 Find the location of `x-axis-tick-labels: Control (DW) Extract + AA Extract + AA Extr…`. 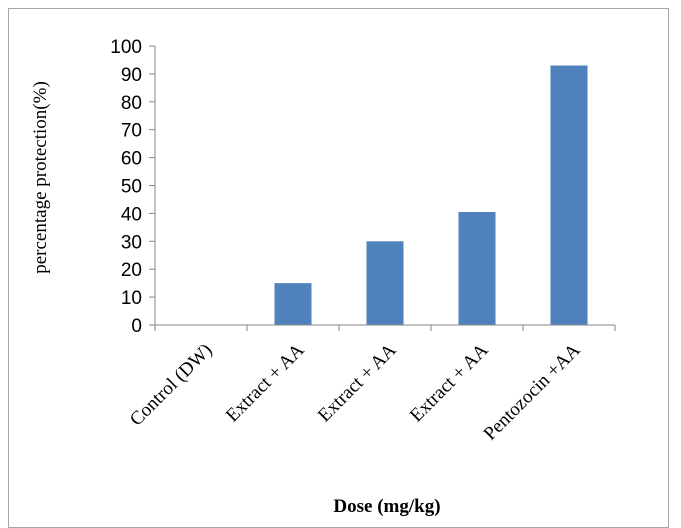

x-axis-tick-labels: Control (DW) Extract + AA Extract + AA Extr… is located at coordinates (355, 391).